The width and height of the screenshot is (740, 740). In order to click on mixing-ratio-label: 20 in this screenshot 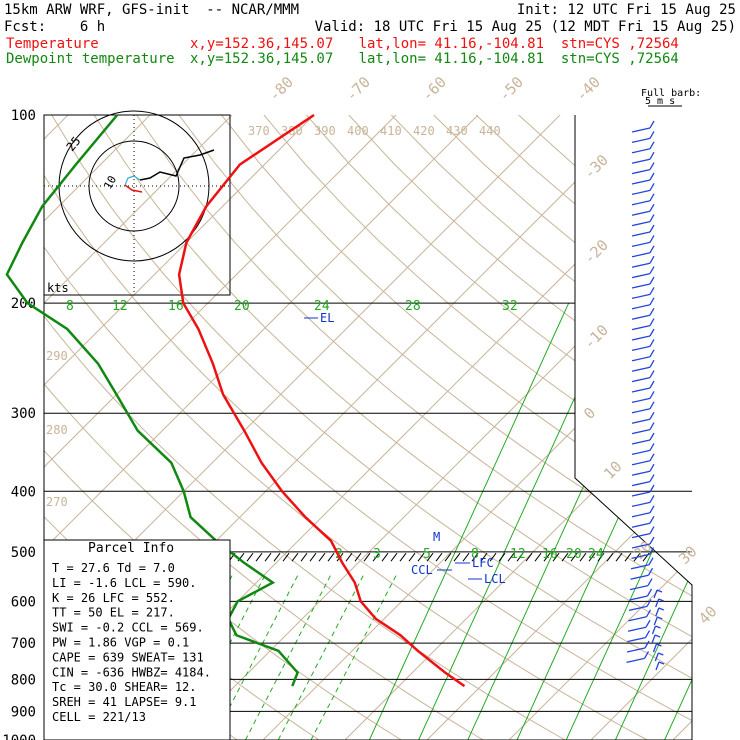, I will do `click(242, 306)`.